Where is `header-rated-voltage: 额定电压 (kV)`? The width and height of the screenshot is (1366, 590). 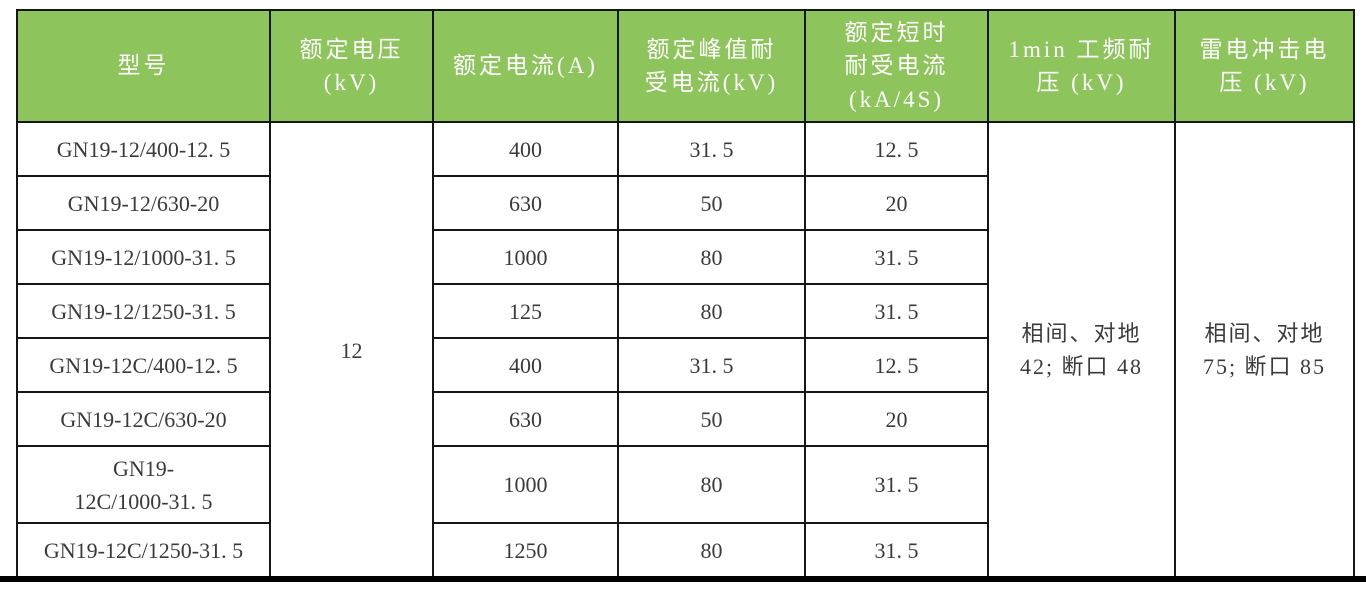 header-rated-voltage: 额定电压 (kV) is located at coordinates (351, 66).